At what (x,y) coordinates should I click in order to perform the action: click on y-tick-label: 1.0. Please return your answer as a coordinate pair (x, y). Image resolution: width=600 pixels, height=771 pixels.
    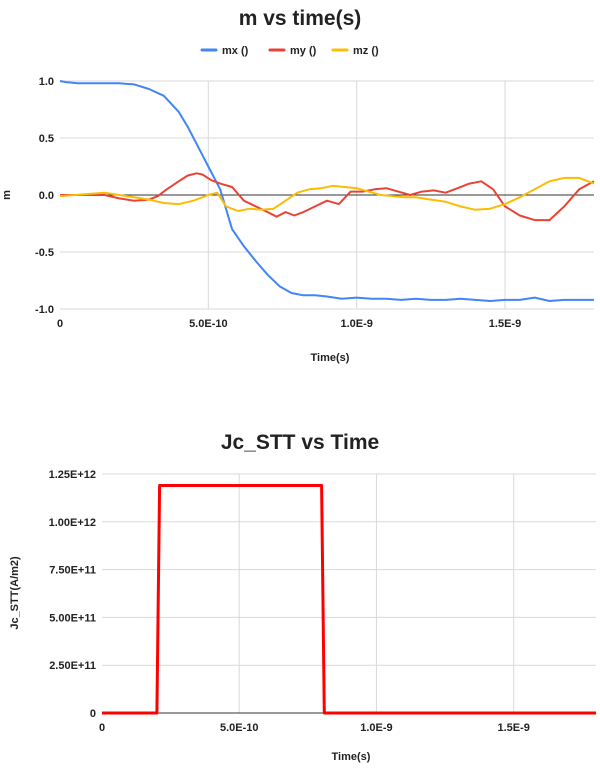
    Looking at the image, I should click on (46, 82).